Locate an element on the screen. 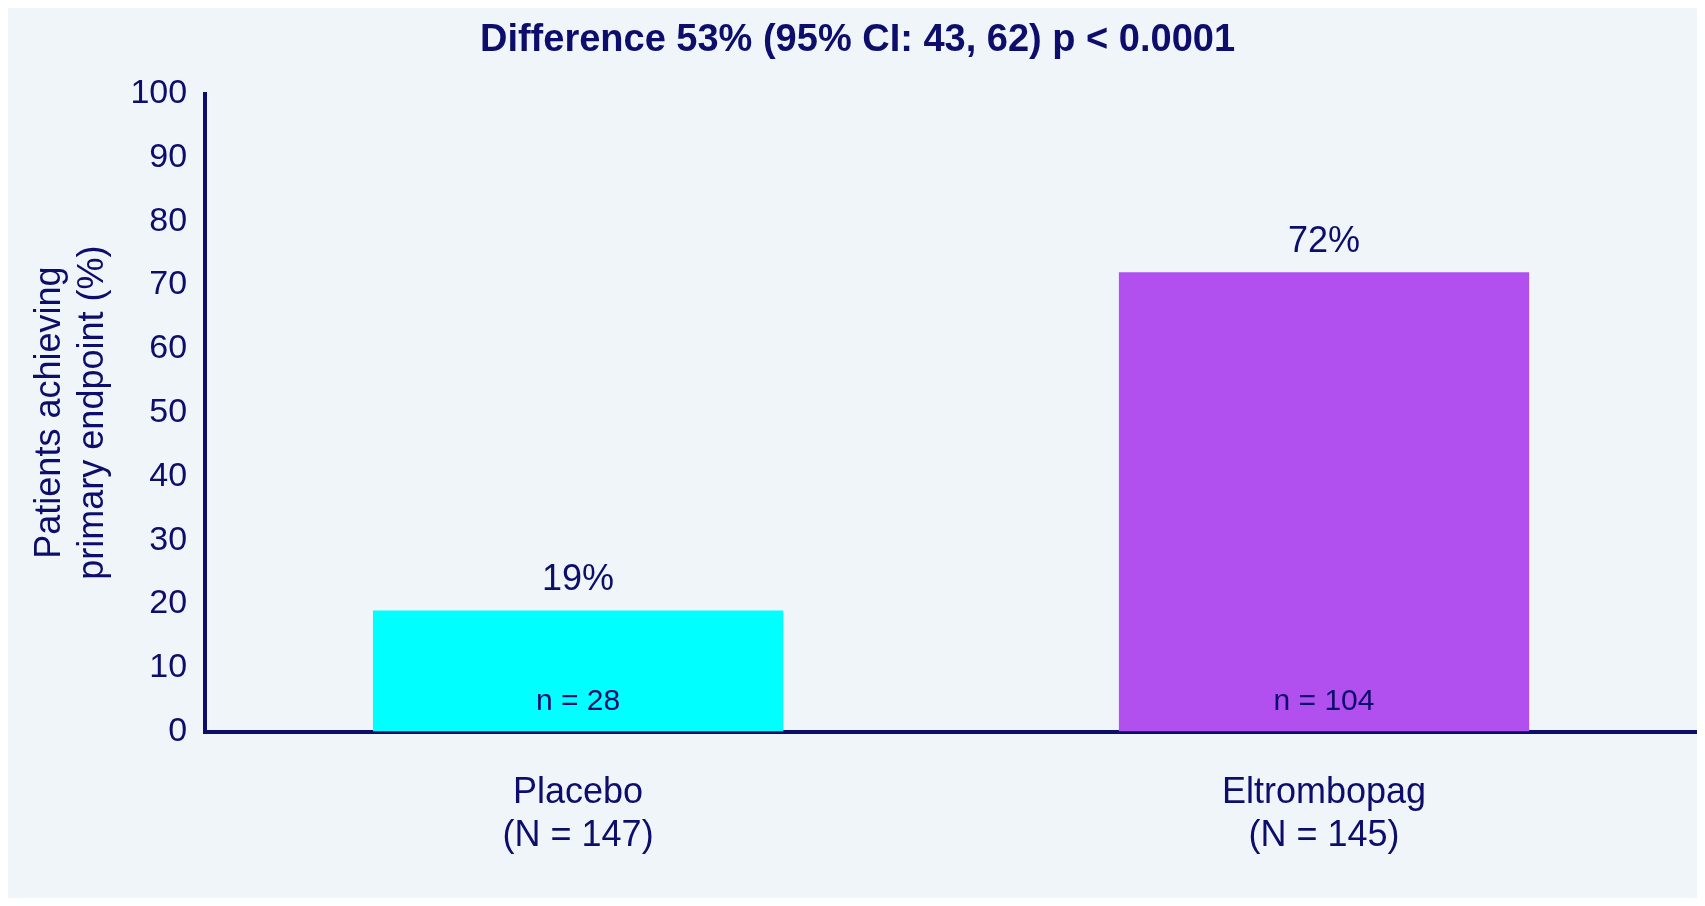  y-tick-label: 50 is located at coordinates (168, 409).